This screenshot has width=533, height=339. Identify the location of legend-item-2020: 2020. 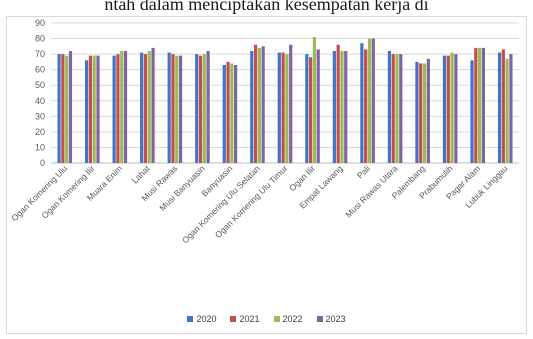
(201, 319).